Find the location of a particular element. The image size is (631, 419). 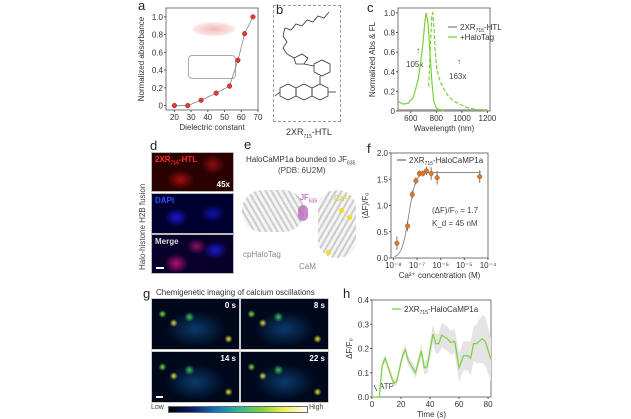

panel-label-h: h is located at coordinates (347, 293).